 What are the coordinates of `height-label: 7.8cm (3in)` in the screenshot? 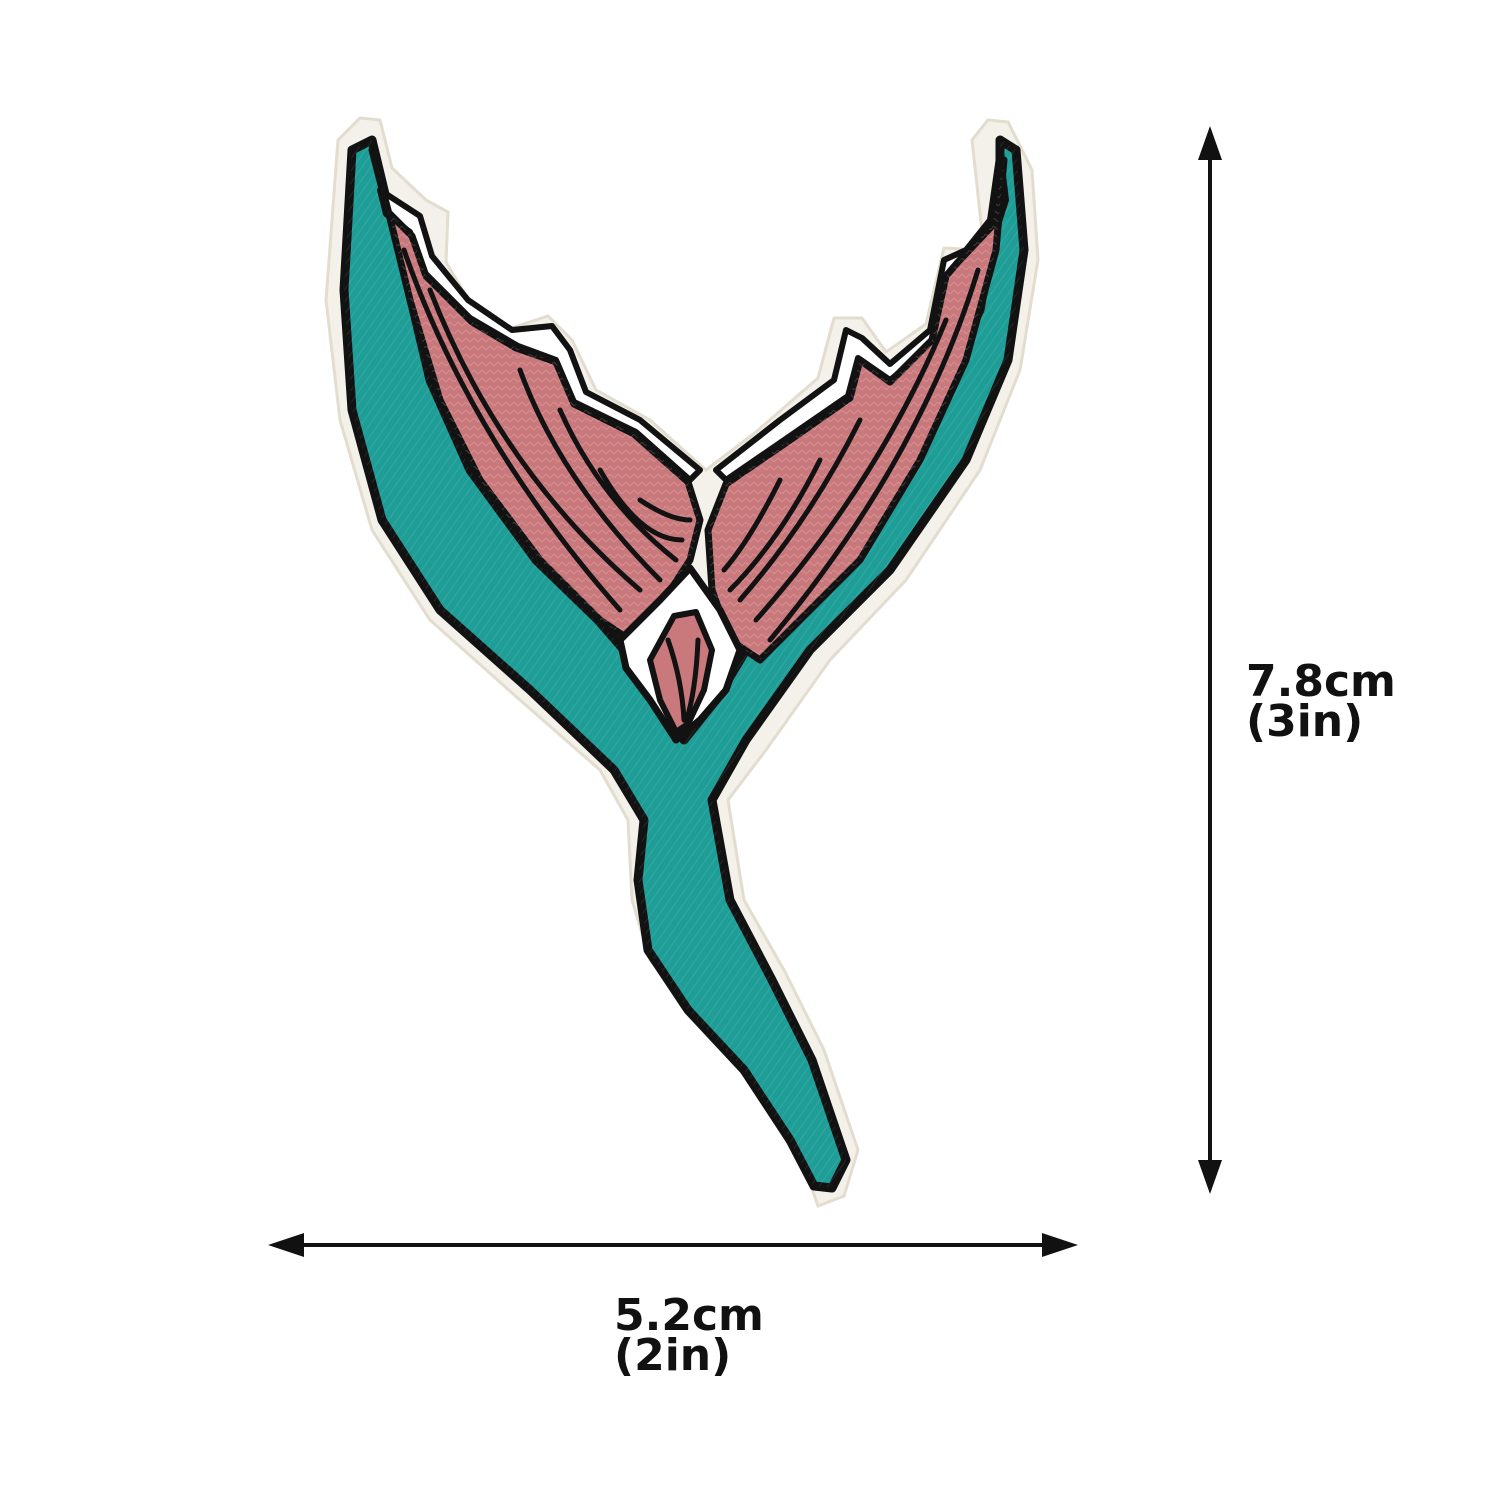 It's located at (1321, 701).